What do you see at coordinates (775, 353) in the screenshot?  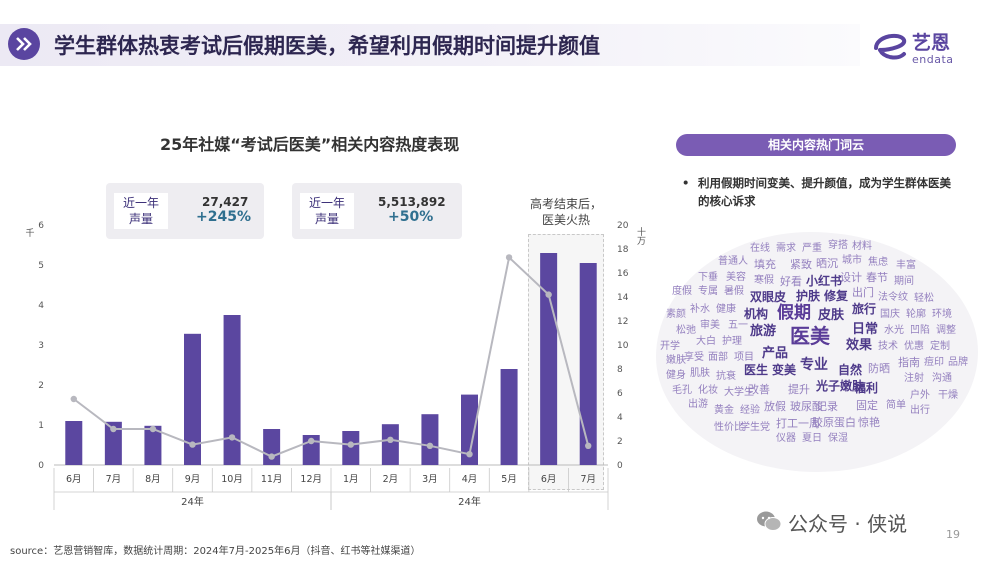 I see `word-cloud-word: 产品` at bounding box center [775, 353].